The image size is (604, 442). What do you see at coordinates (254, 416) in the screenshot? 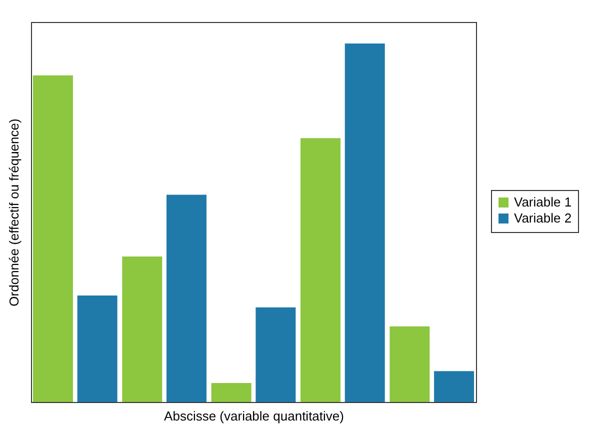
I see `x-axis-title: Abscisse (variable quantitative)` at bounding box center [254, 416].